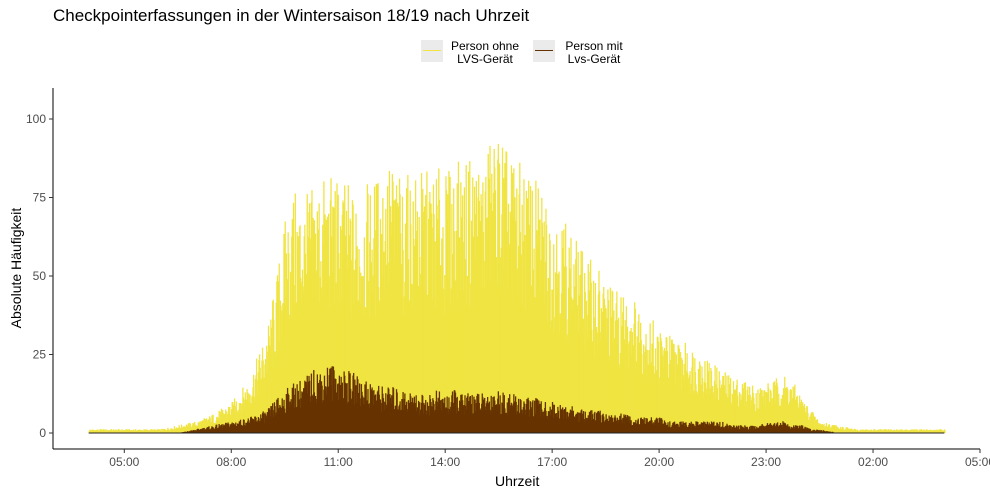 The image size is (990, 495). Describe the element at coordinates (40, 198) in the screenshot. I see `y-tick-label: 75` at that location.